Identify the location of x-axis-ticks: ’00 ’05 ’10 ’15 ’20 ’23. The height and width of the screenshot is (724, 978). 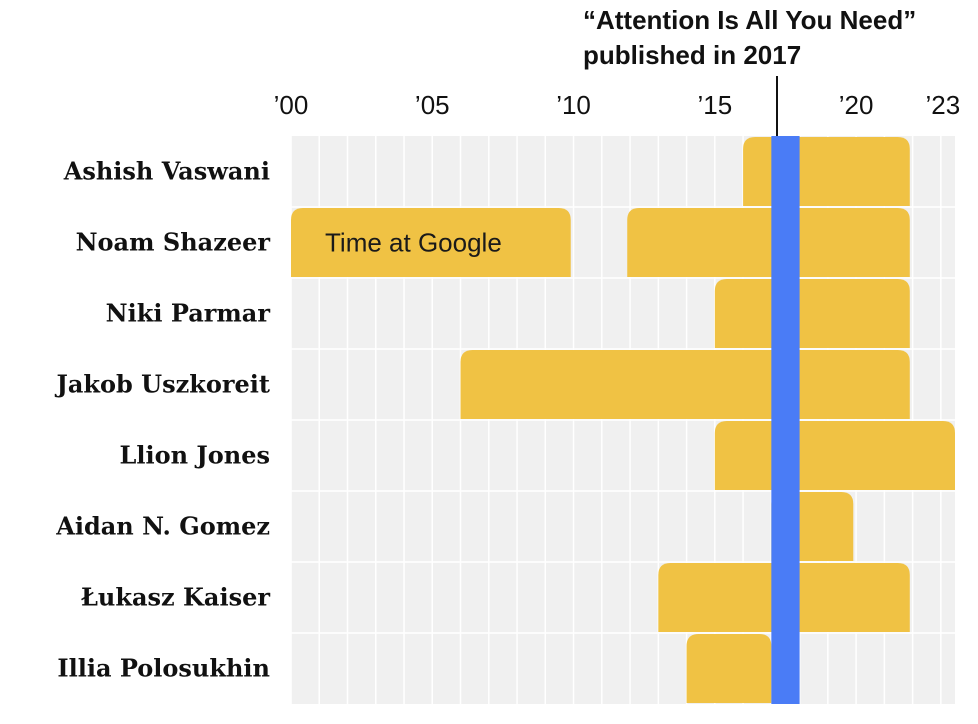
(617, 105).